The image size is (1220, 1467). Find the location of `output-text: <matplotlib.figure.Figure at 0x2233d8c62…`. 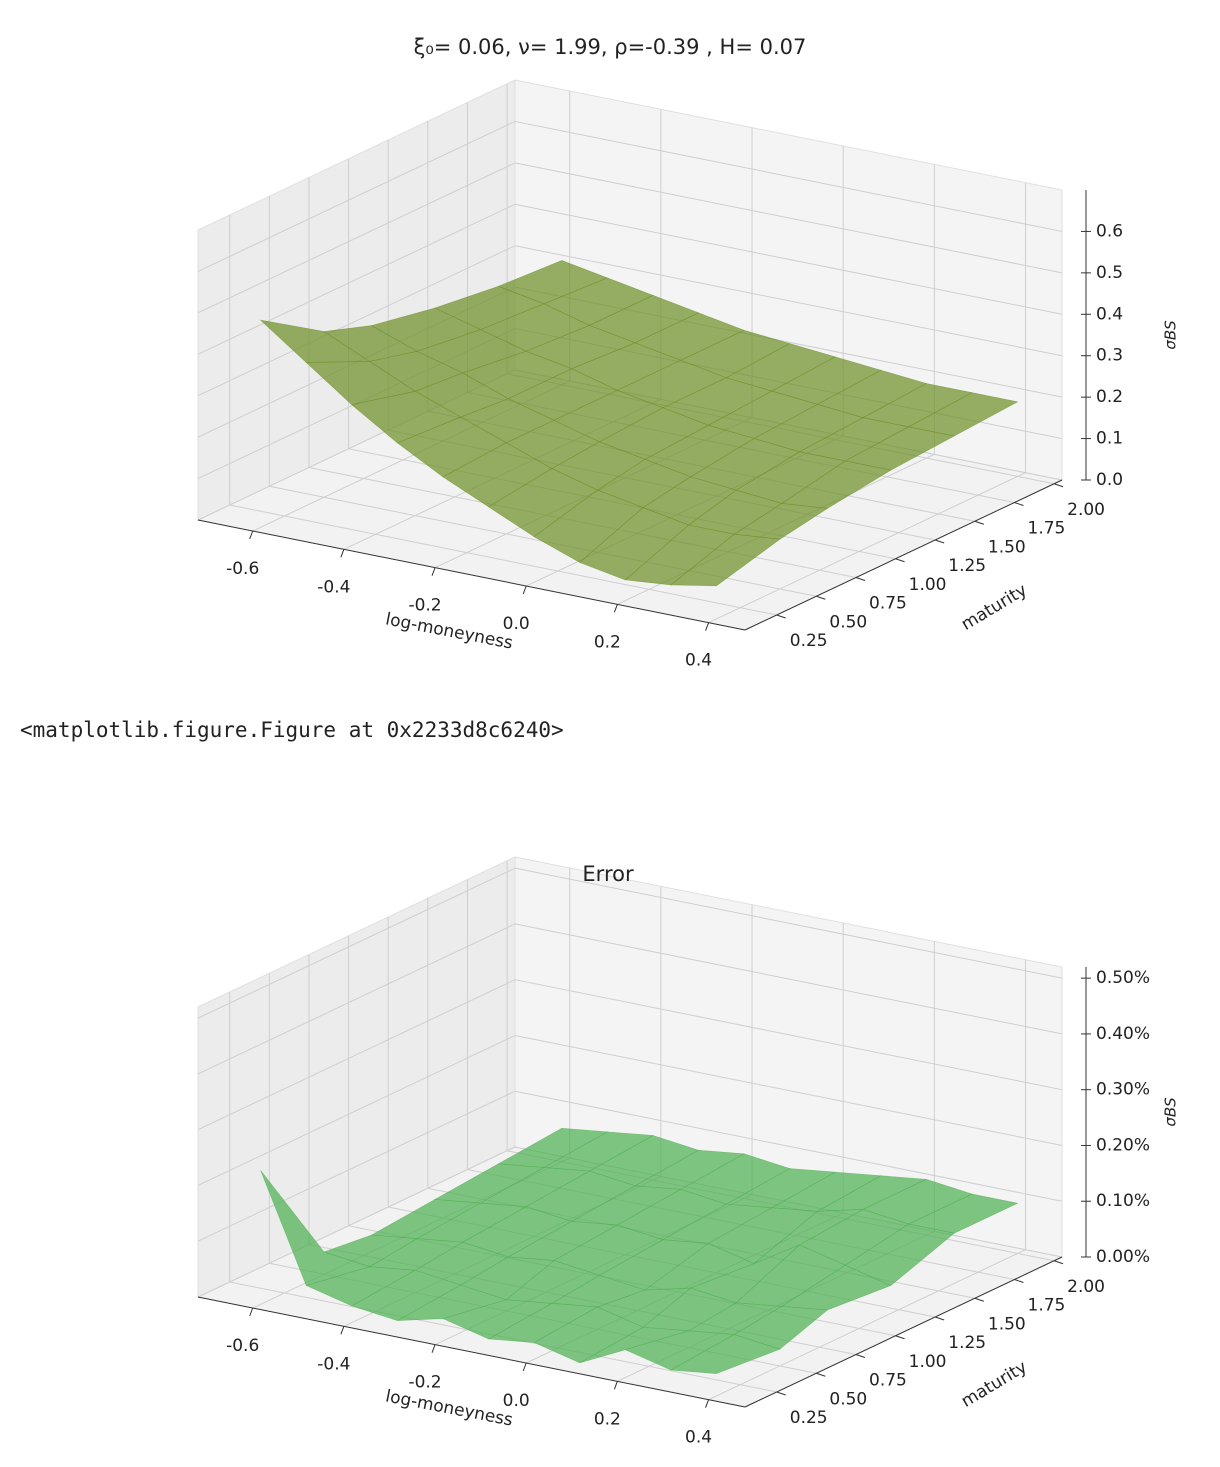

output-text: <matplotlib.figure.Figure at 0x2233d8c62… is located at coordinates (292, 730).